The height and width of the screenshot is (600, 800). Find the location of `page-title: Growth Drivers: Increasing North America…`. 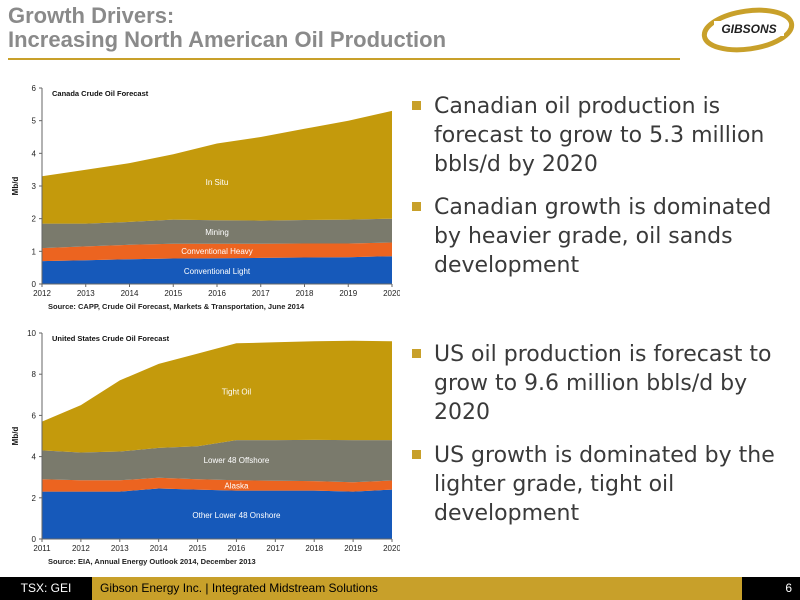

page-title: Growth Drivers: Increasing North America… is located at coordinates (227, 28).